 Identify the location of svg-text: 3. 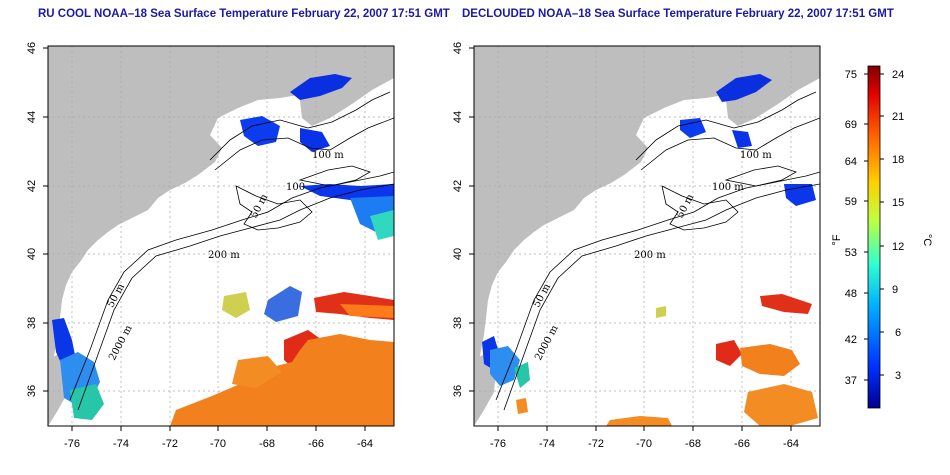
(898, 376).